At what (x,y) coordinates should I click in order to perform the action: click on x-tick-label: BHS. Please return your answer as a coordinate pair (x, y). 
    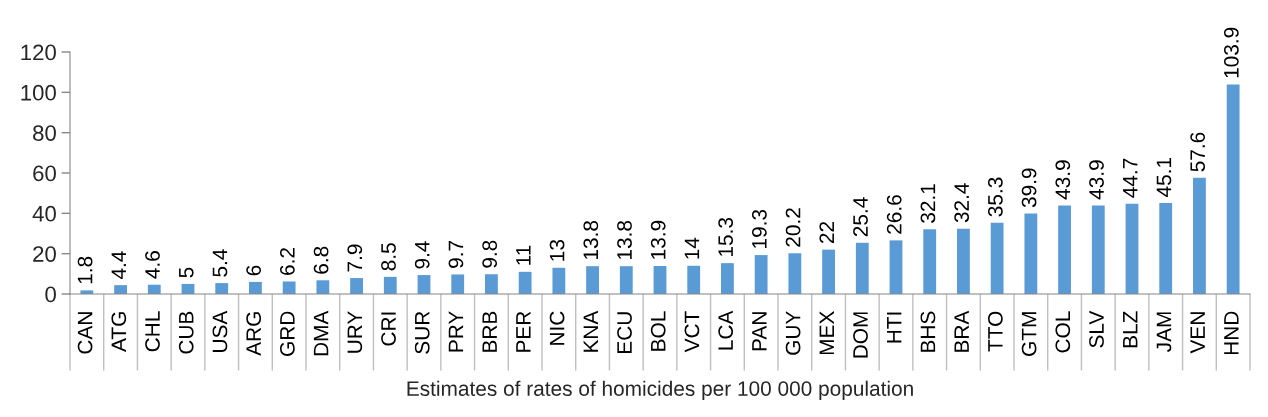
    Looking at the image, I should click on (928, 331).